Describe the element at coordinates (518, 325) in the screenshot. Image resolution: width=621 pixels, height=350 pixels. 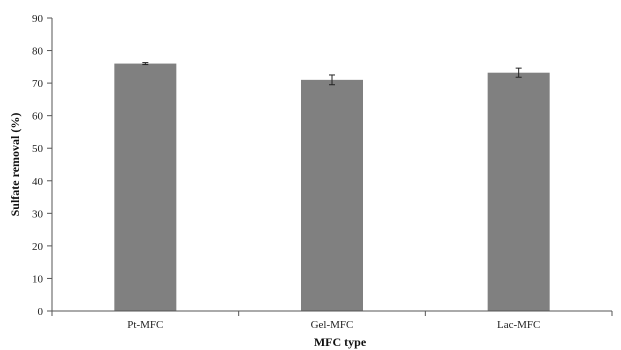
I see `x-tick-label: Lac-MFC` at that location.